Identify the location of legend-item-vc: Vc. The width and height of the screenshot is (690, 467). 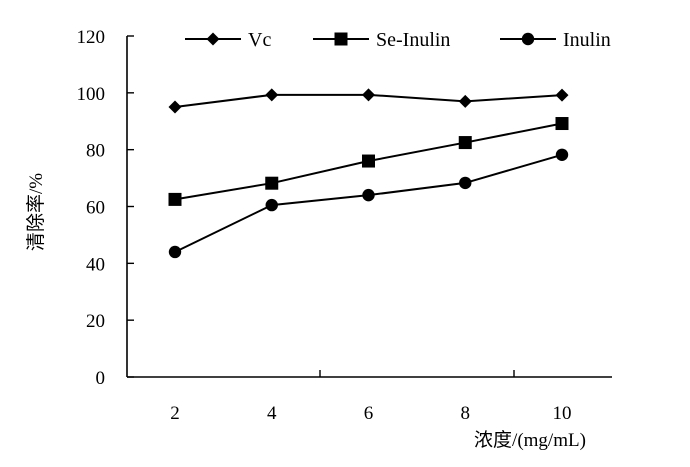
(228, 40).